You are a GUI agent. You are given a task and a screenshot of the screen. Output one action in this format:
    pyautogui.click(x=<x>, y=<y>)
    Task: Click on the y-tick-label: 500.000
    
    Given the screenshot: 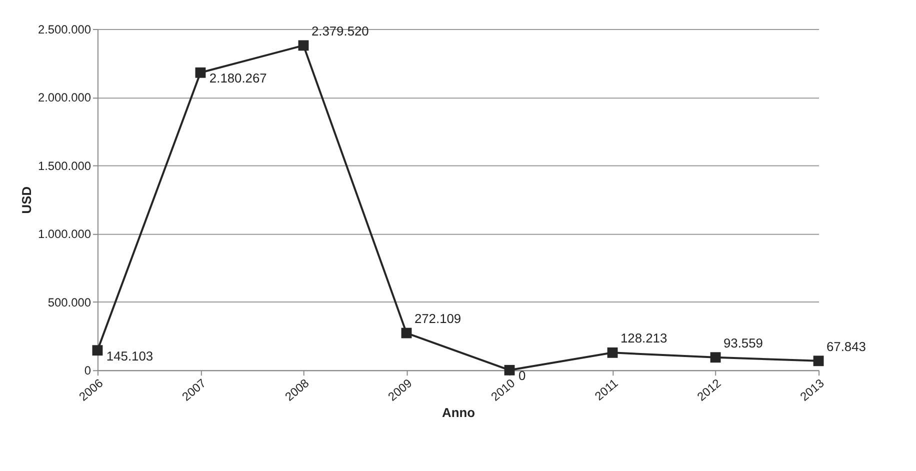 What is the action you would take?
    pyautogui.click(x=70, y=302)
    